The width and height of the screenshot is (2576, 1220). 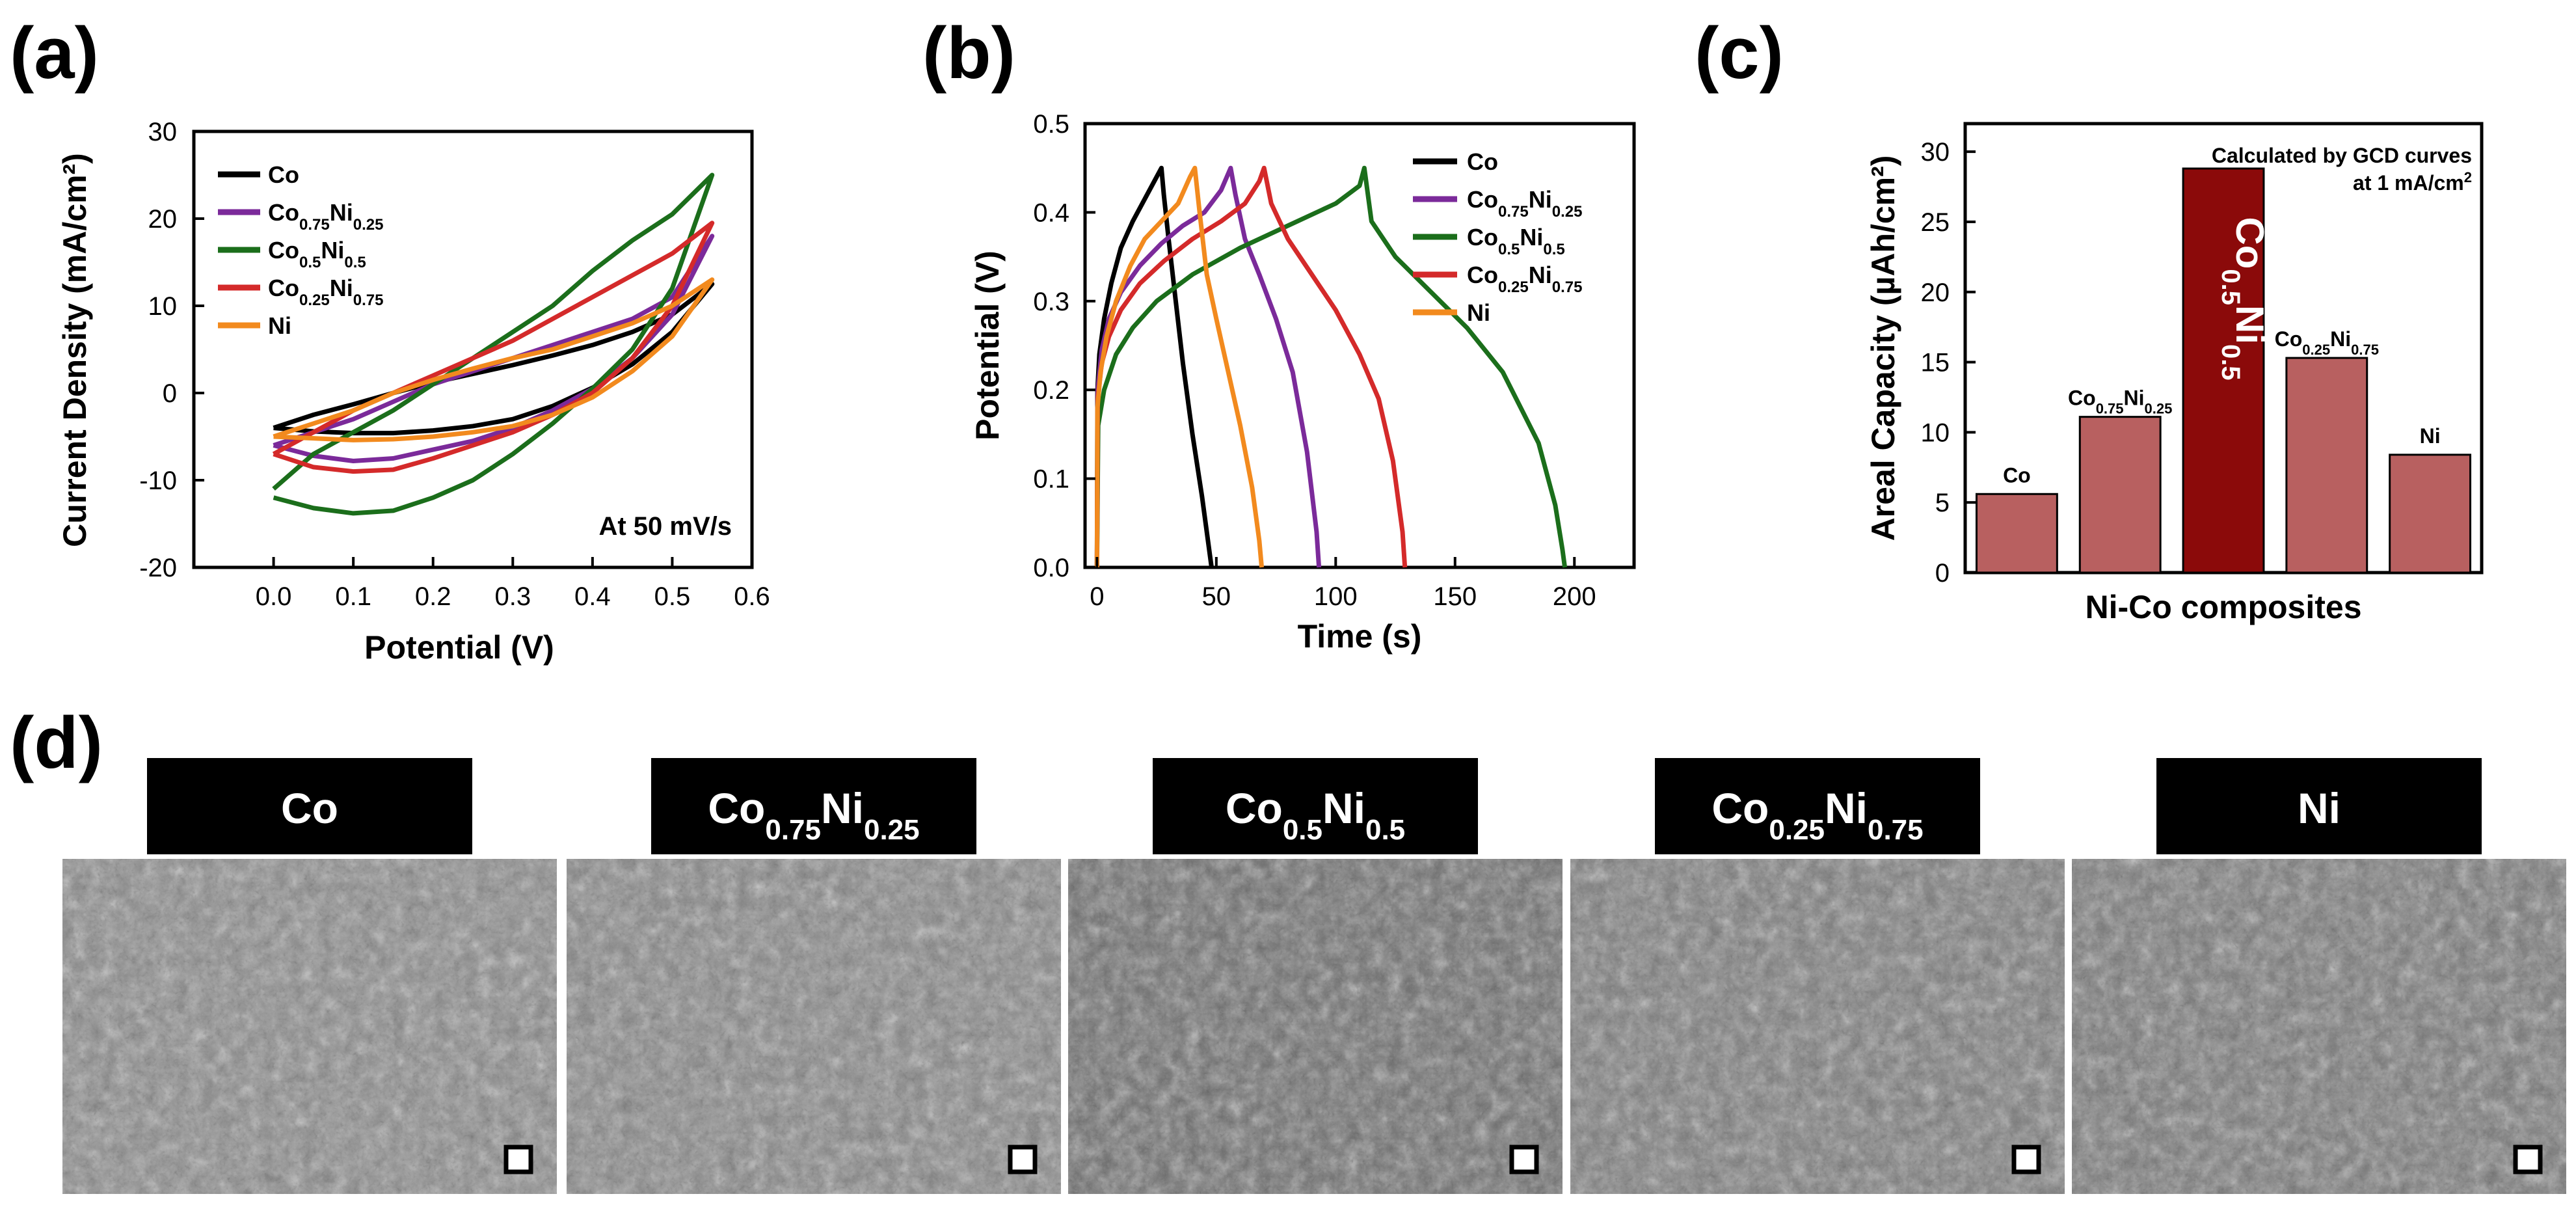 I want to click on gcd-y-tick-label: 0.4, so click(x=1051, y=212).